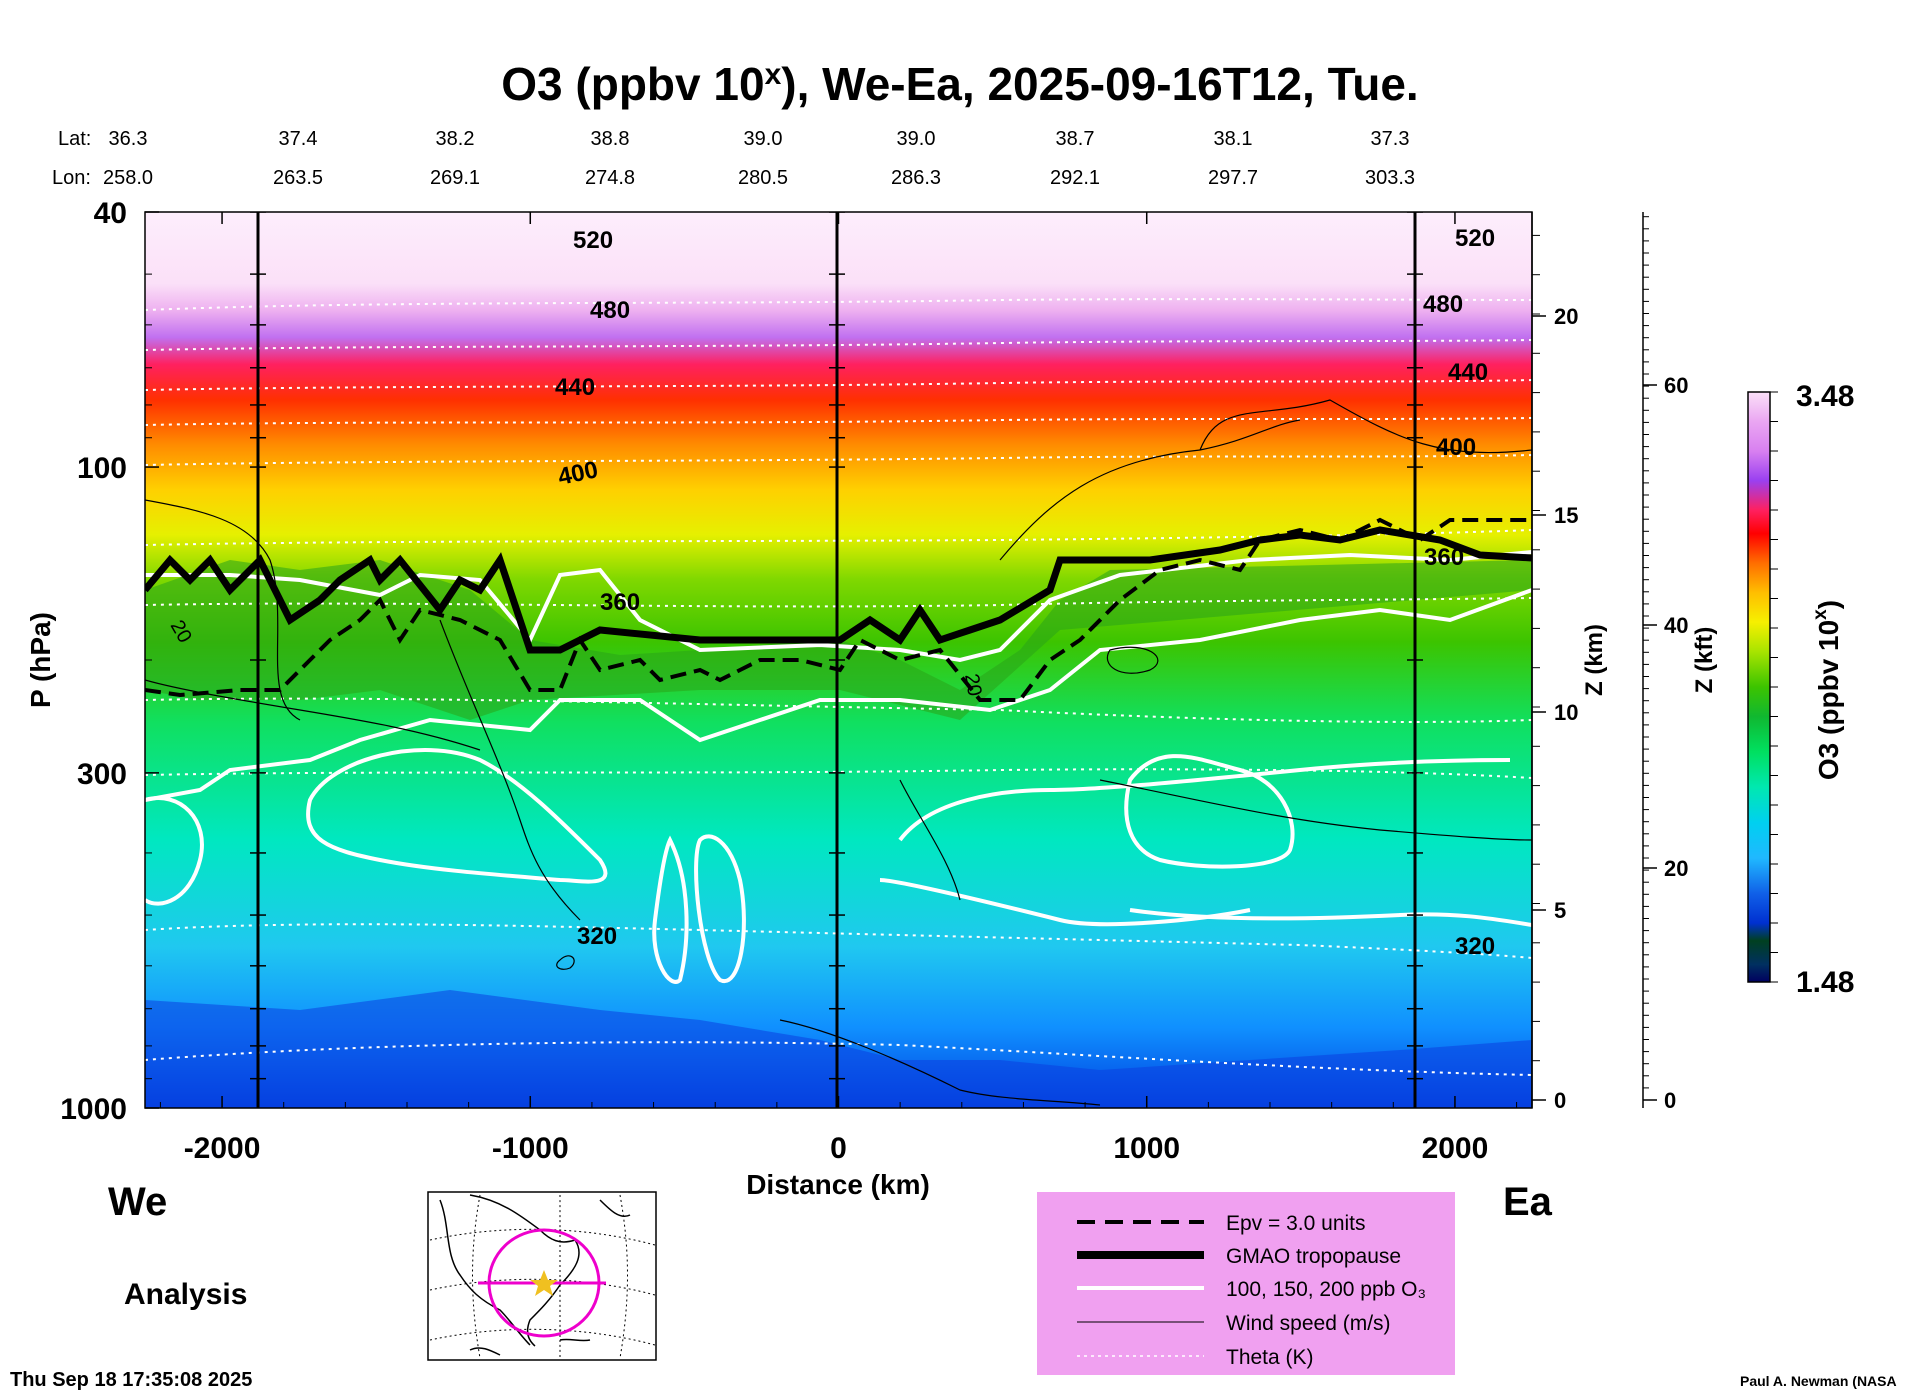 This screenshot has height=1394, width=1926. I want to click on z-km-tick-label: 20, so click(1566, 316).